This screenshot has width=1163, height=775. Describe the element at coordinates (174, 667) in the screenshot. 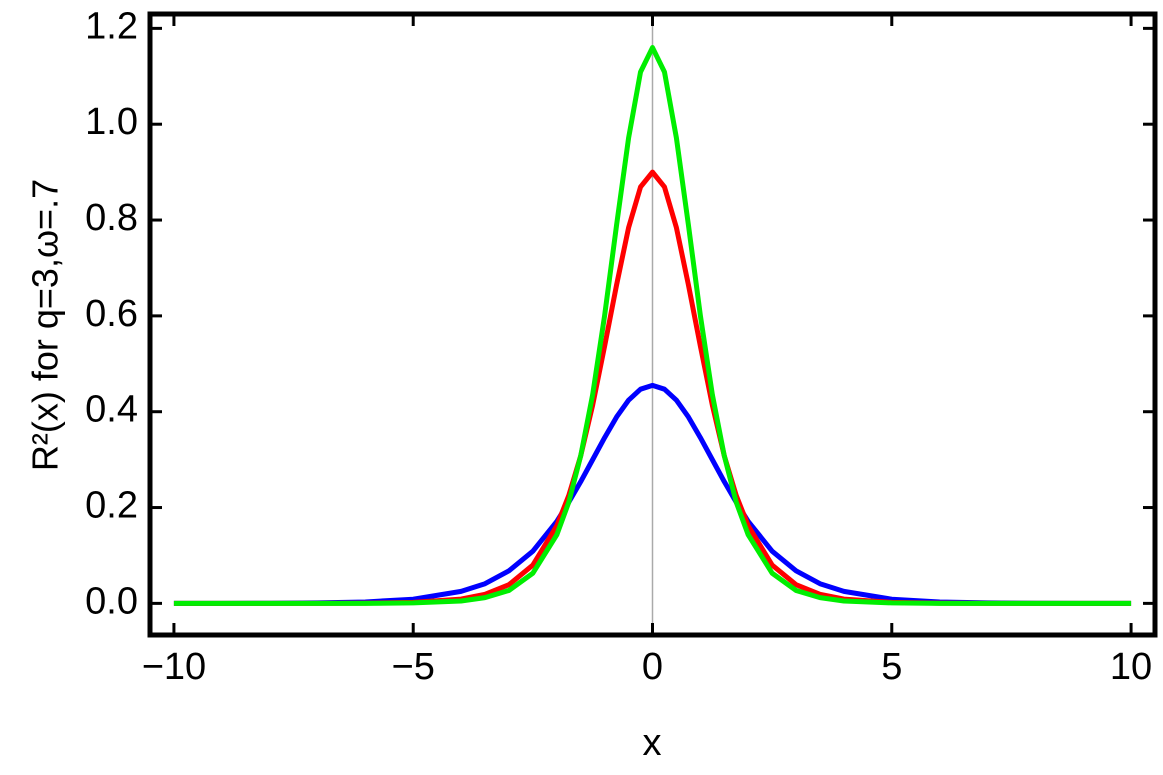

I see `x-tick-label: −10` at that location.